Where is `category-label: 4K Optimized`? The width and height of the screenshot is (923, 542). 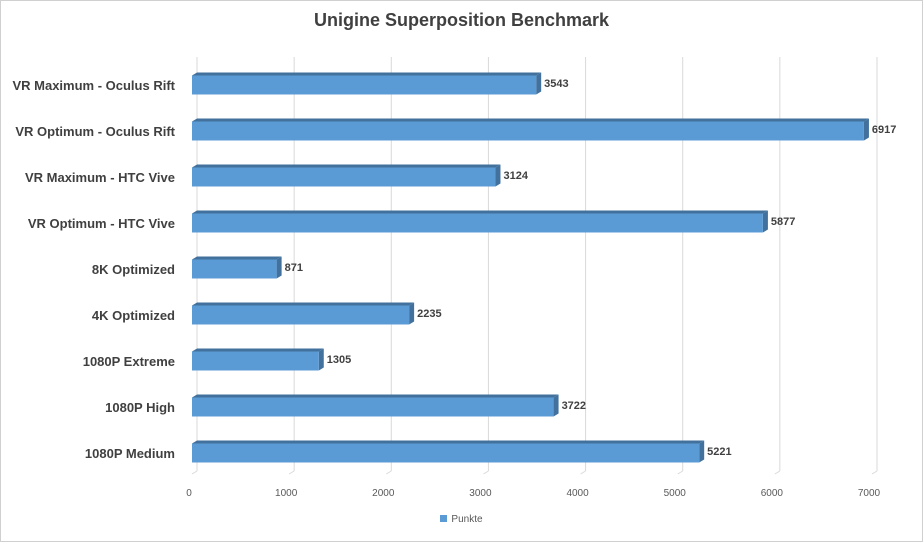 category-label: 4K Optimized is located at coordinates (133, 315).